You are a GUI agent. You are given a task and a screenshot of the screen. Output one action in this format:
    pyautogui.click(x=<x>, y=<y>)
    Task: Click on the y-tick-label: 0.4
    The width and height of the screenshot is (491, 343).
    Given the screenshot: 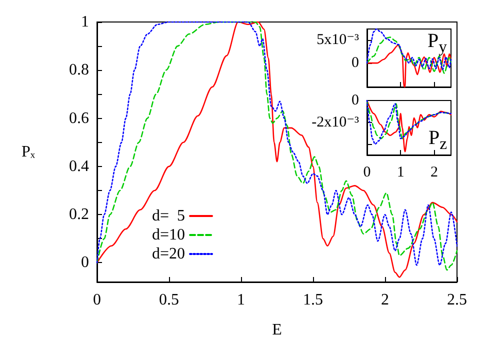 What is the action you would take?
    pyautogui.click(x=79, y=166)
    